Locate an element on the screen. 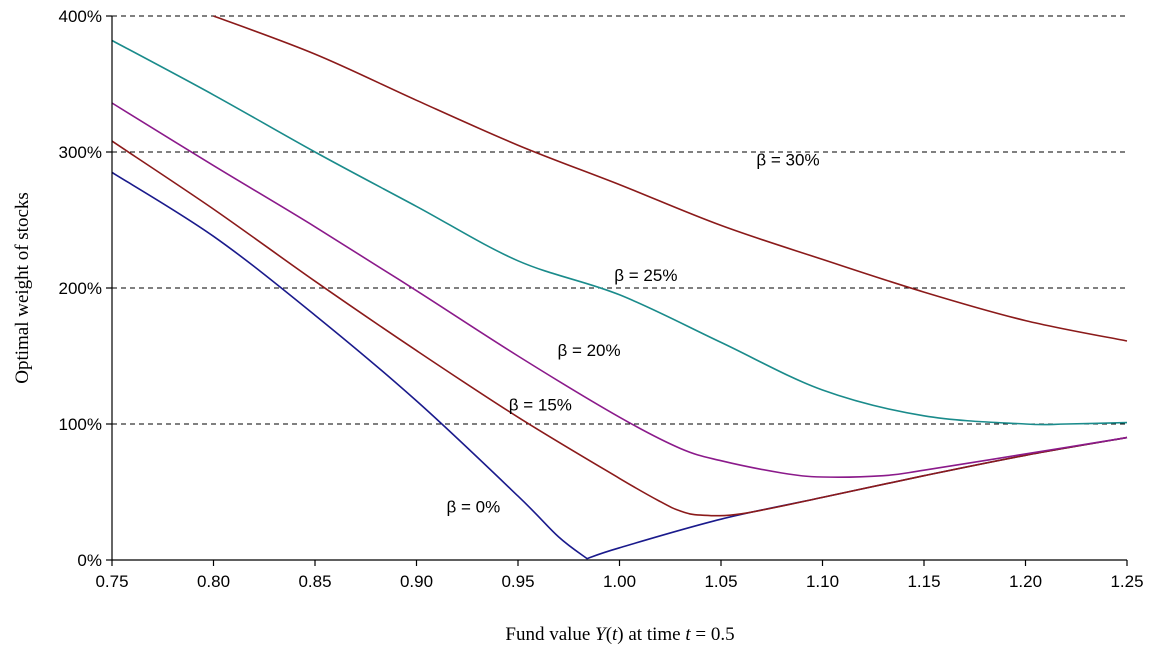 The image size is (1159, 650). x-axis-title: Fund value Y(t) at time t = 0.5 is located at coordinates (619, 634).